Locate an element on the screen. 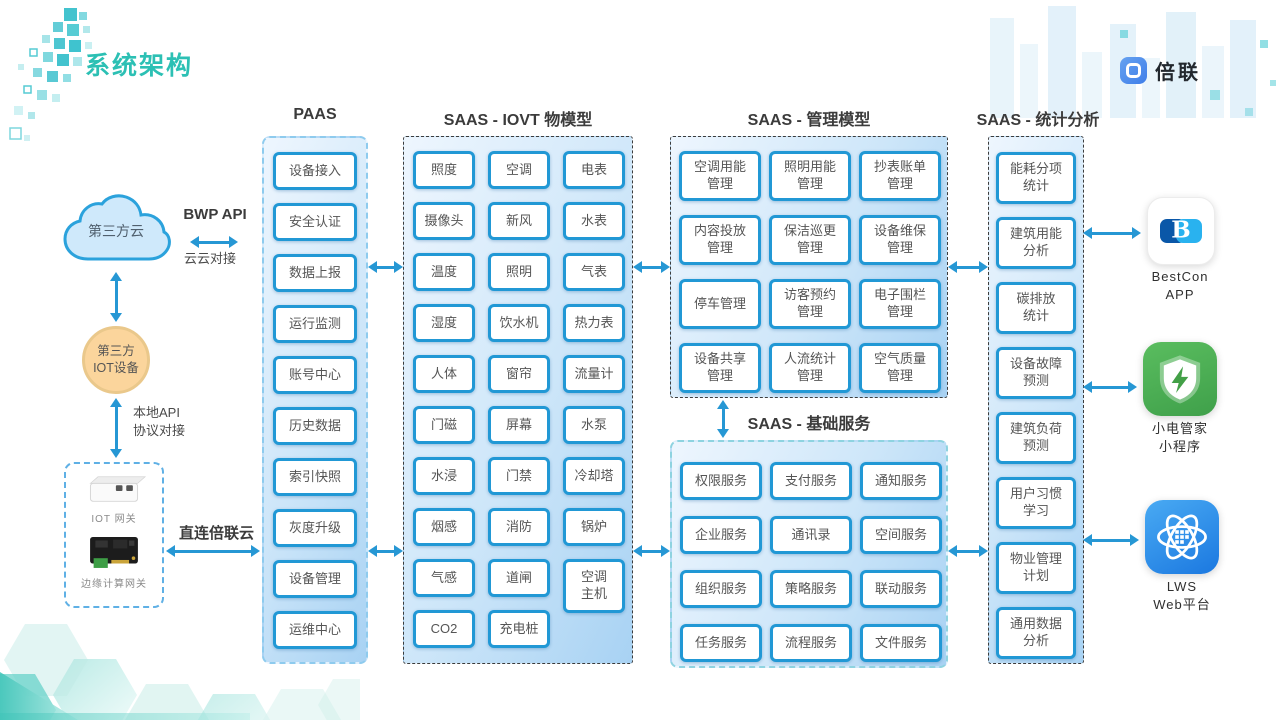  mgmt-header: SAAS - 管理模型 is located at coordinates (809, 120).